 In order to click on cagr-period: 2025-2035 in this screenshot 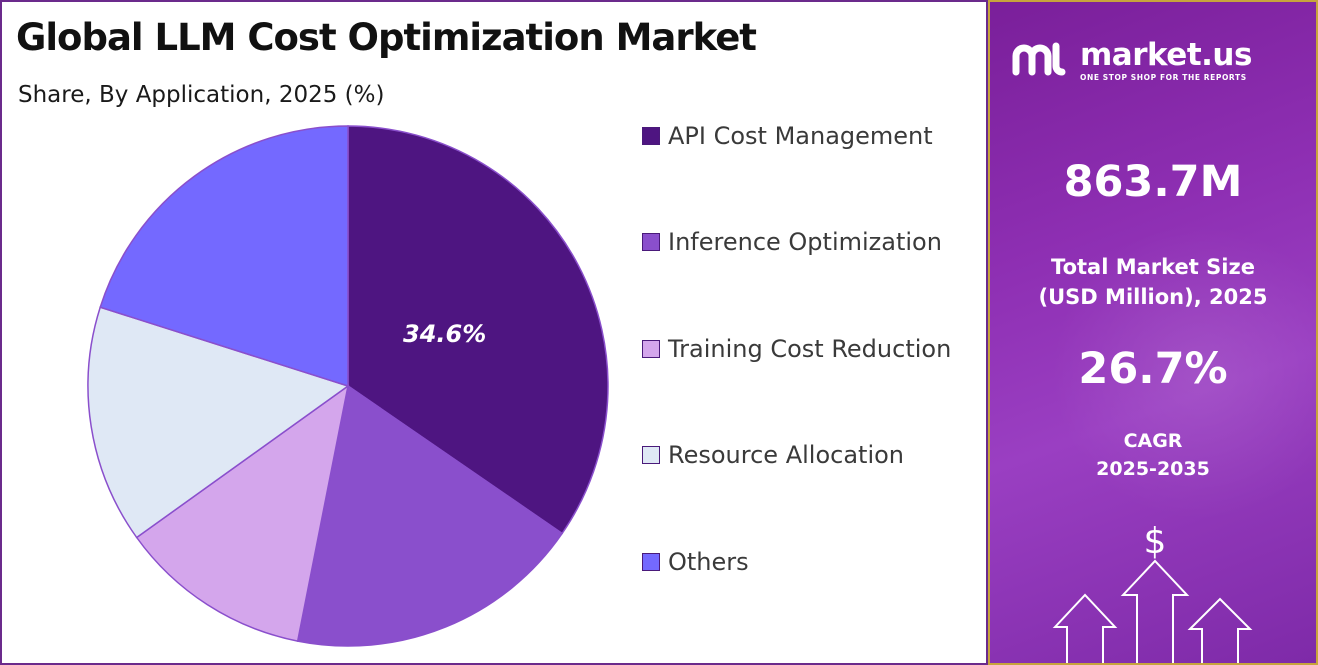, I will do `click(1153, 469)`.